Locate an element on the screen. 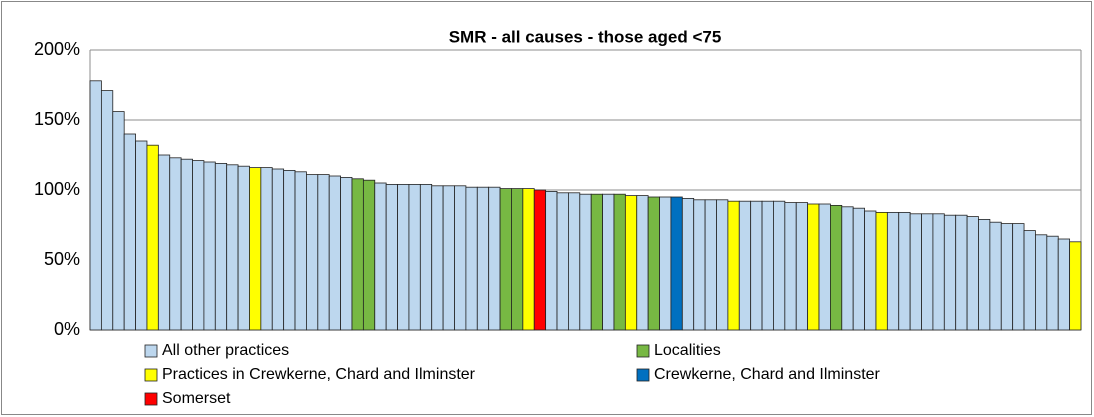  legend-label: Localities is located at coordinates (687, 350).